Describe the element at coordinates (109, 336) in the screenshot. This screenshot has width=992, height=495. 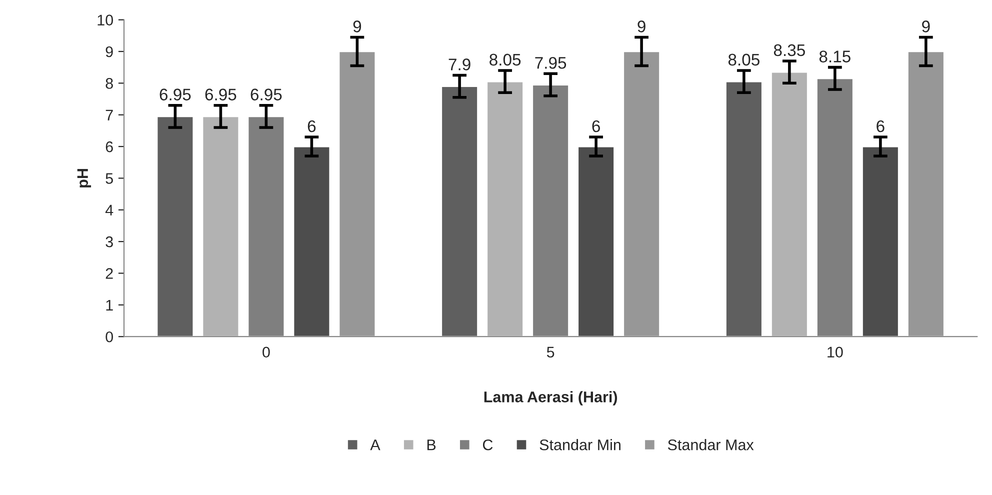
I see `y-tick-label: 0` at that location.